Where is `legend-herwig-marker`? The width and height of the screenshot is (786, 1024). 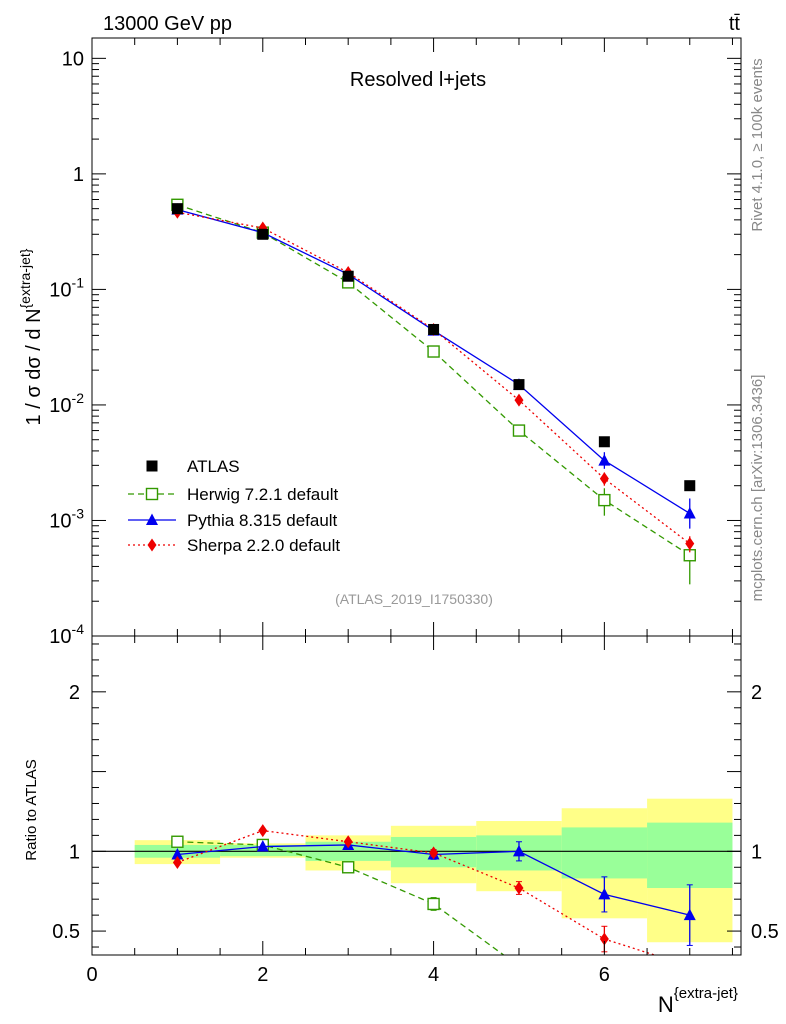
legend-herwig-marker is located at coordinates (152, 494).